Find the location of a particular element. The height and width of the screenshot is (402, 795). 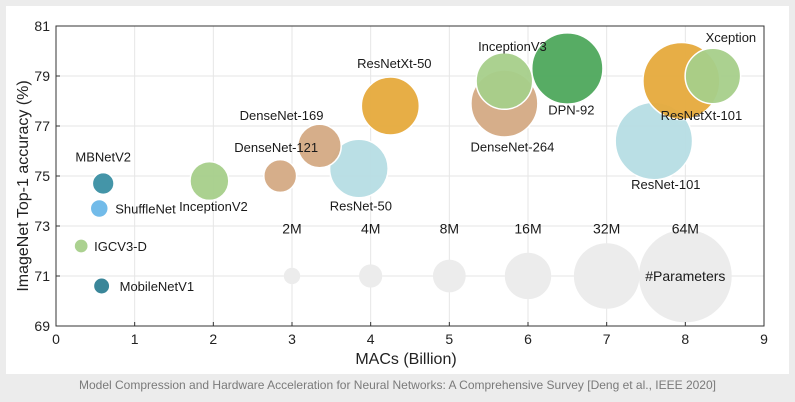

y-tick-label: 81 is located at coordinates (42, 26).